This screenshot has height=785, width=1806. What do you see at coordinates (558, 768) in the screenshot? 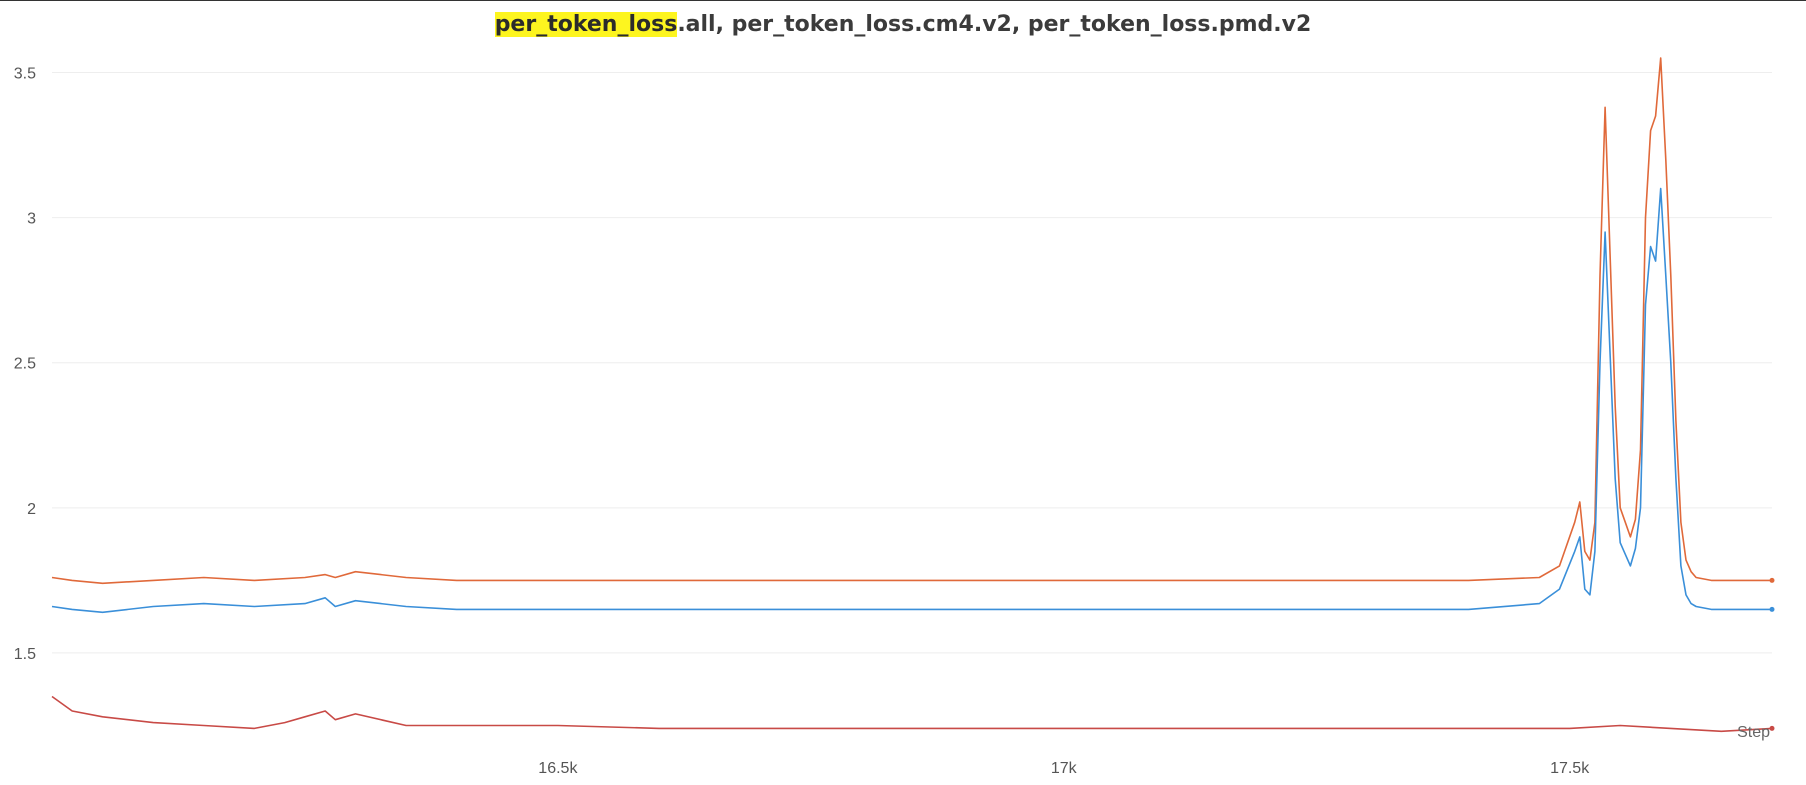
I see `x-tick-label: 16.5k` at bounding box center [558, 768].